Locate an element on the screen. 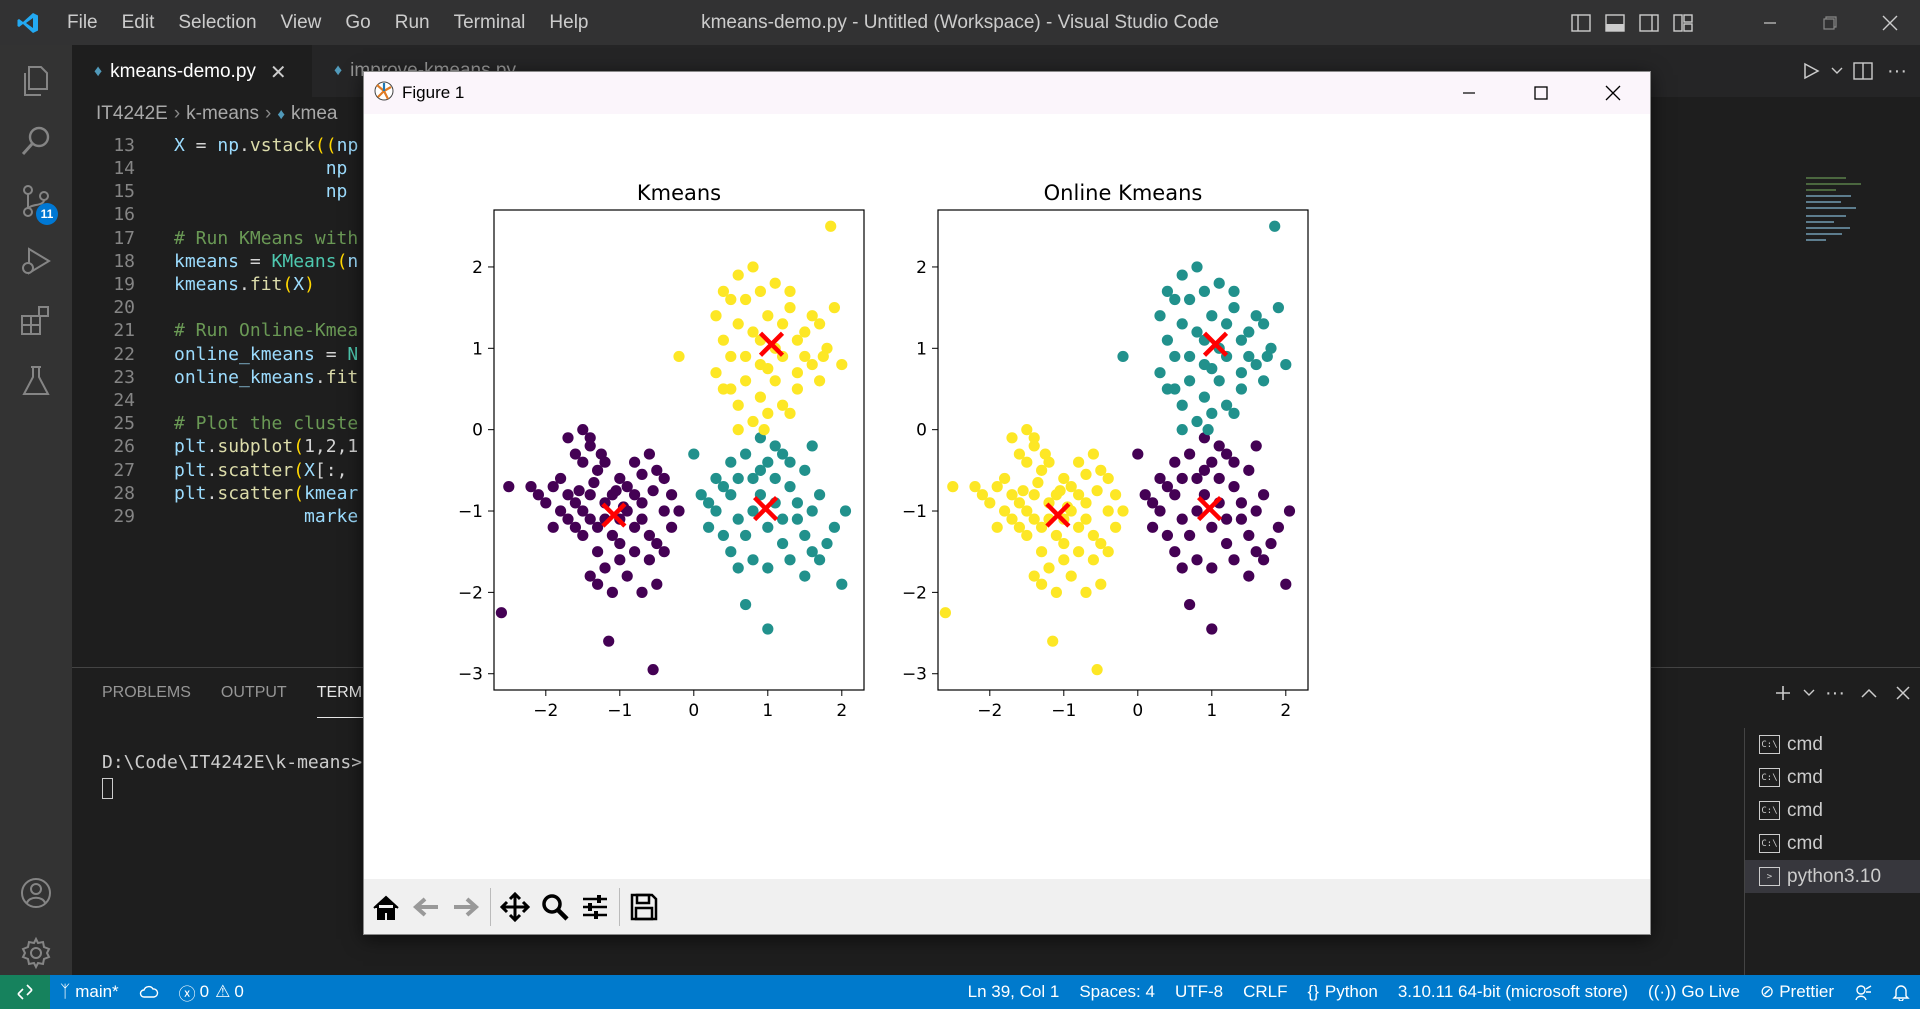 The height and width of the screenshot is (1009, 1920). maximize-panel-icon is located at coordinates (1869, 693).